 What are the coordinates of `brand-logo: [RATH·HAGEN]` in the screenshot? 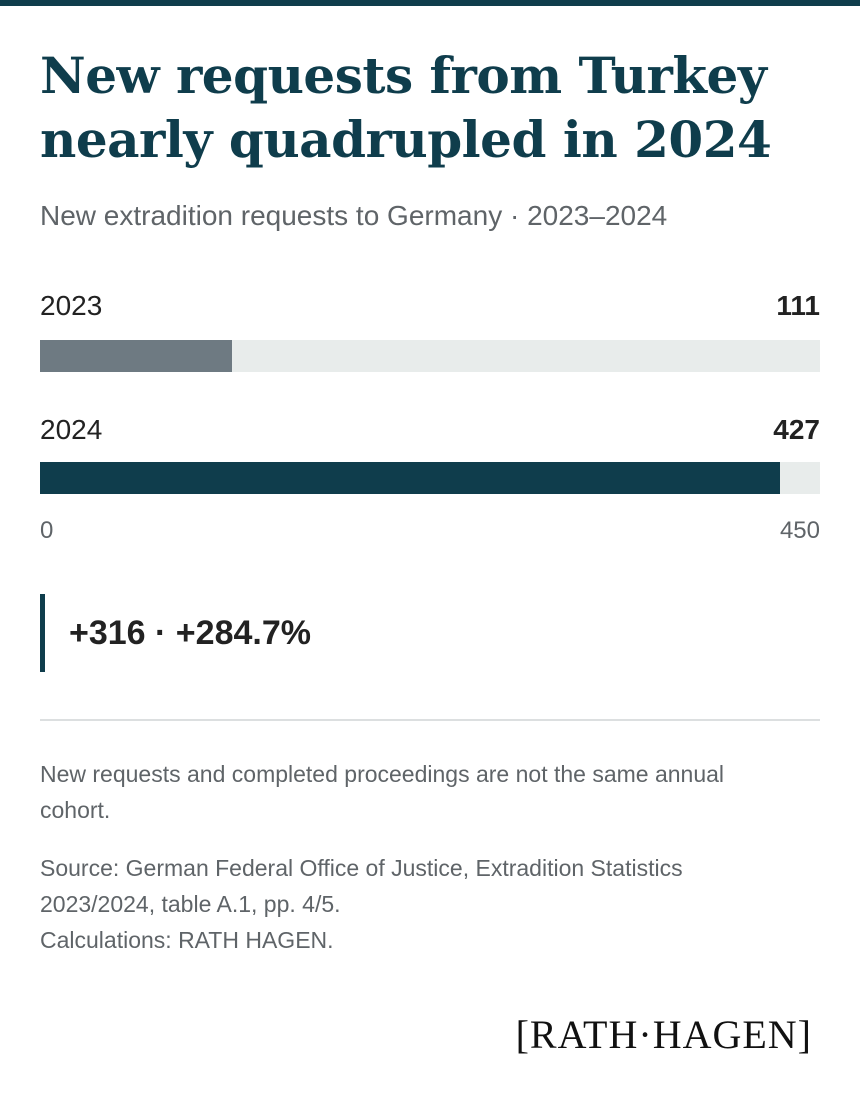 It's located at (663, 1034).